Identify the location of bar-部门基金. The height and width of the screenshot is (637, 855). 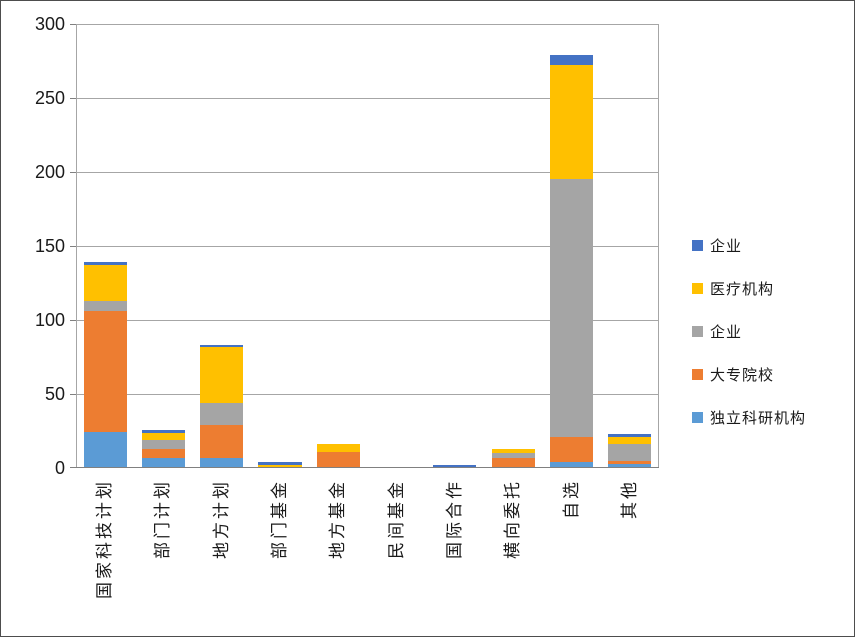
(280, 246).